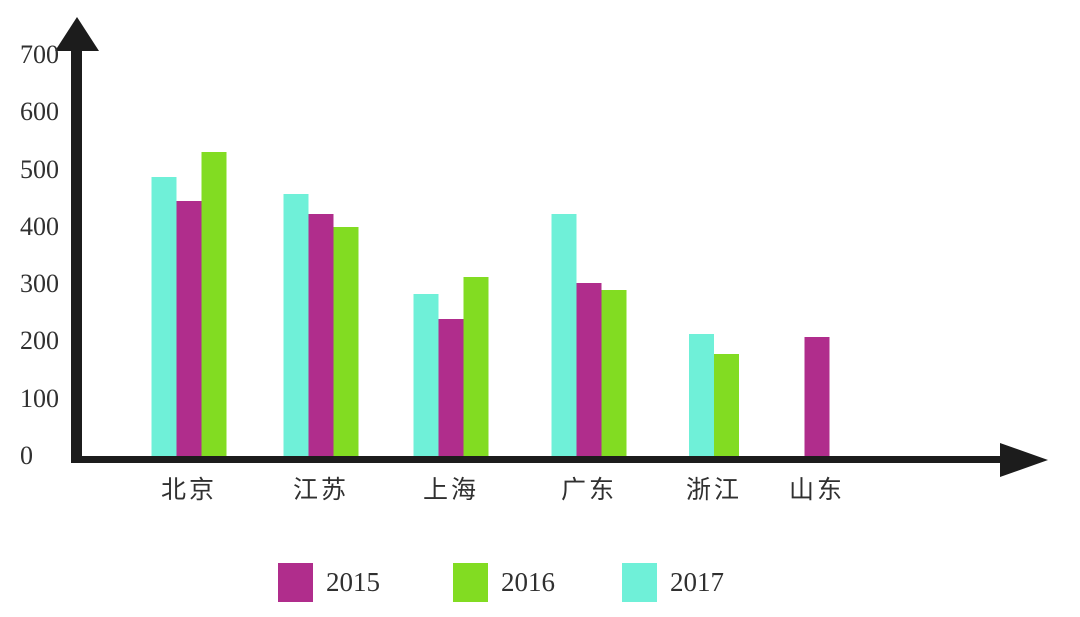 The image size is (1080, 617). I want to click on y-axis-arrow-up-icon, so click(77, 34).